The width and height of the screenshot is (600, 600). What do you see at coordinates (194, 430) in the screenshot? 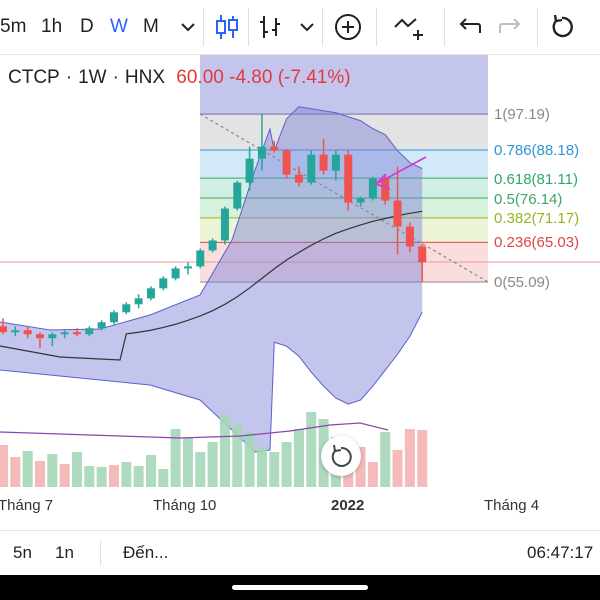
I see `volume-ma-line` at bounding box center [194, 430].